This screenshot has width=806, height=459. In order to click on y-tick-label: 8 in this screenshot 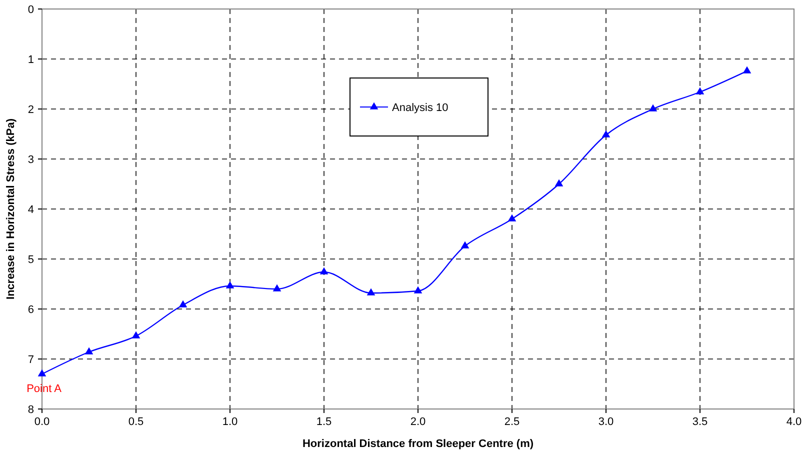, I will do `click(31, 410)`.